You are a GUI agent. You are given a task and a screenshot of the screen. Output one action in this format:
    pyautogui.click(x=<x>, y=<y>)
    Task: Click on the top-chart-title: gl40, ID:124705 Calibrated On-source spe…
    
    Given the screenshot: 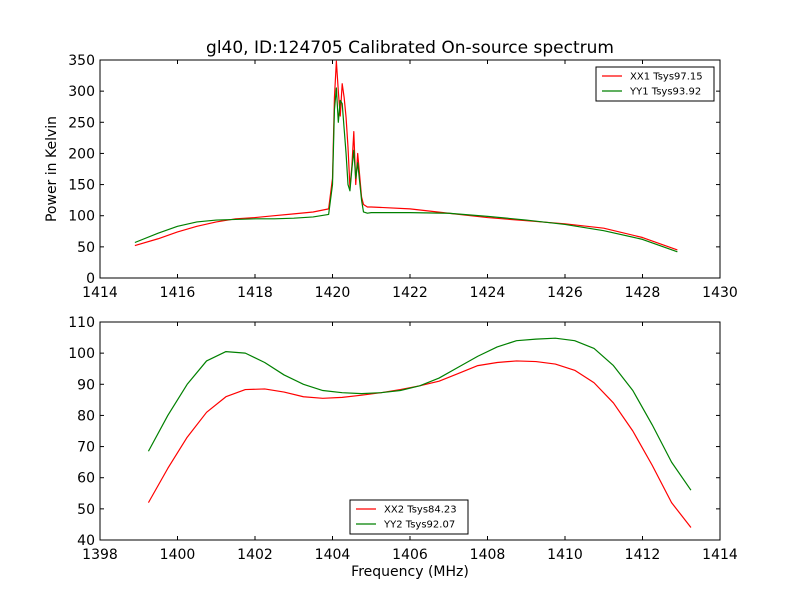 What is the action you would take?
    pyautogui.click(x=410, y=48)
    